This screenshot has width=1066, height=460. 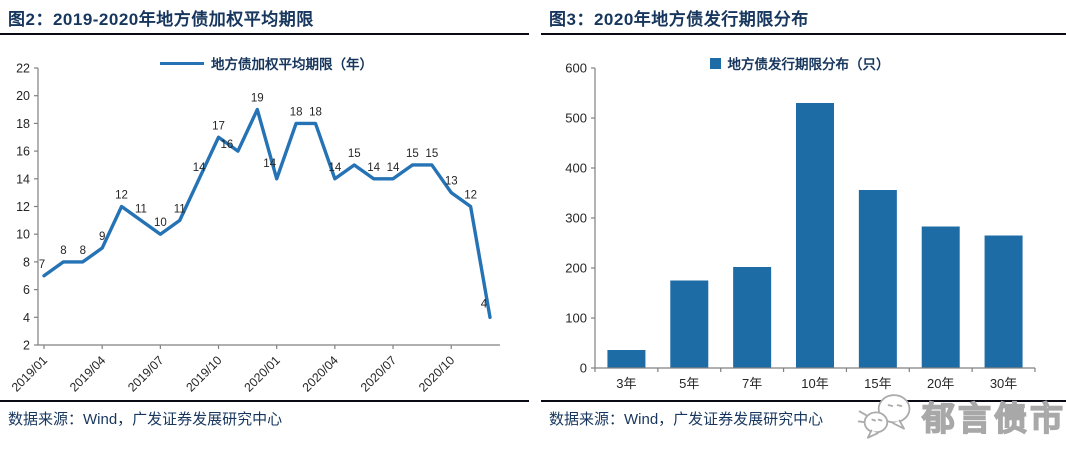 I want to click on y-tick-label: 300, so click(x=576, y=218).